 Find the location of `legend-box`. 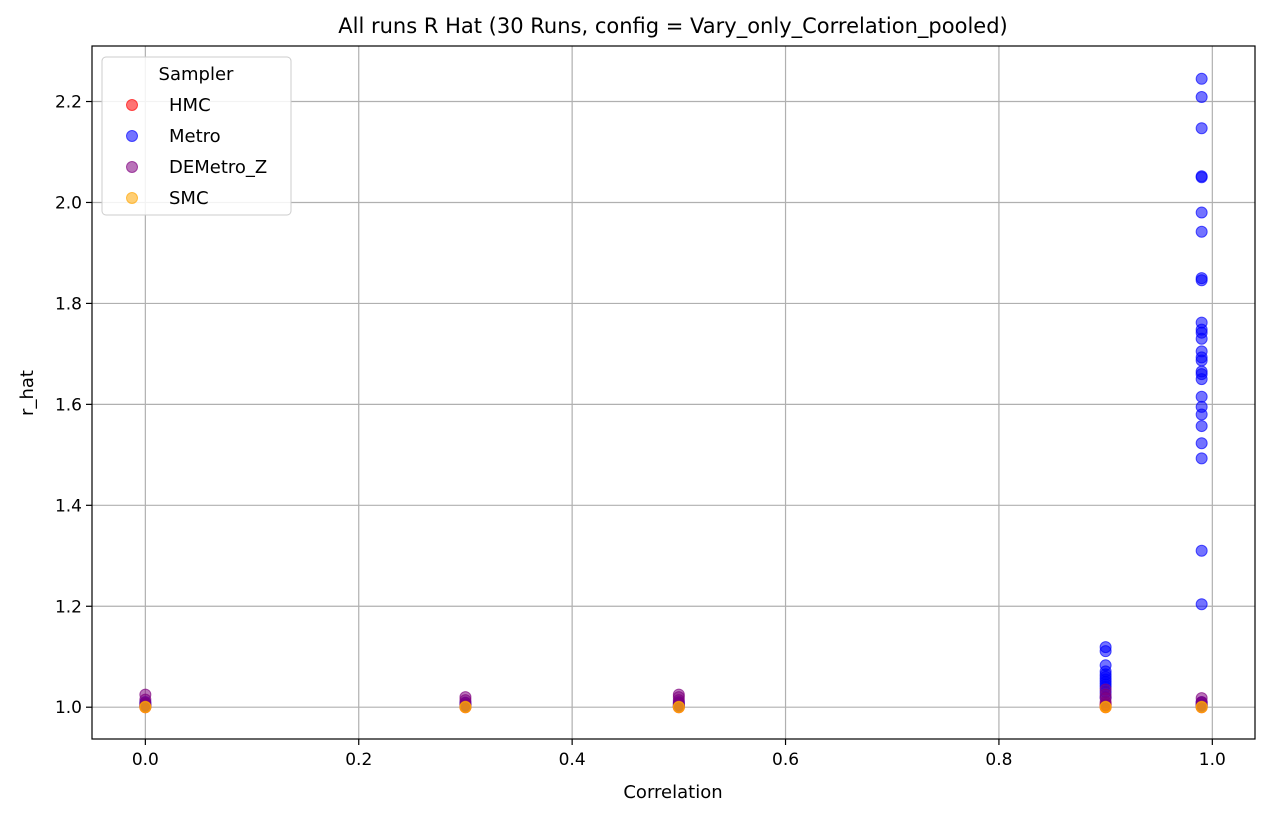

legend-box is located at coordinates (196, 136).